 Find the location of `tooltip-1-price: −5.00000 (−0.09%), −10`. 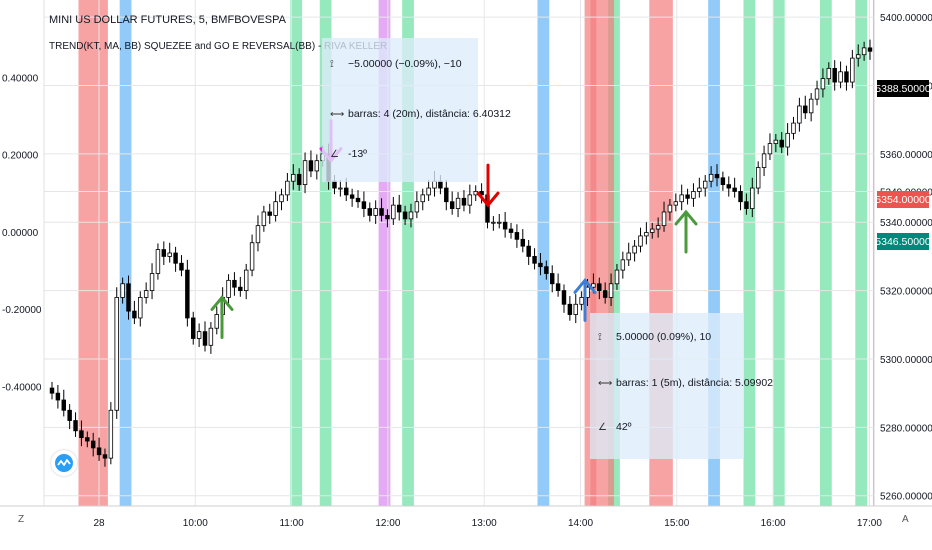

tooltip-1-price: −5.00000 (−0.09%), −10 is located at coordinates (405, 64).